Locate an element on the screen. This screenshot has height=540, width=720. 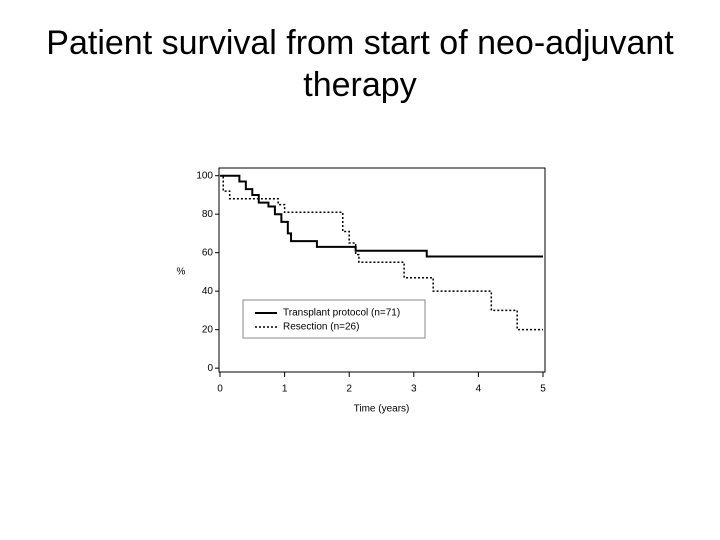
legend-box is located at coordinates (334, 319).